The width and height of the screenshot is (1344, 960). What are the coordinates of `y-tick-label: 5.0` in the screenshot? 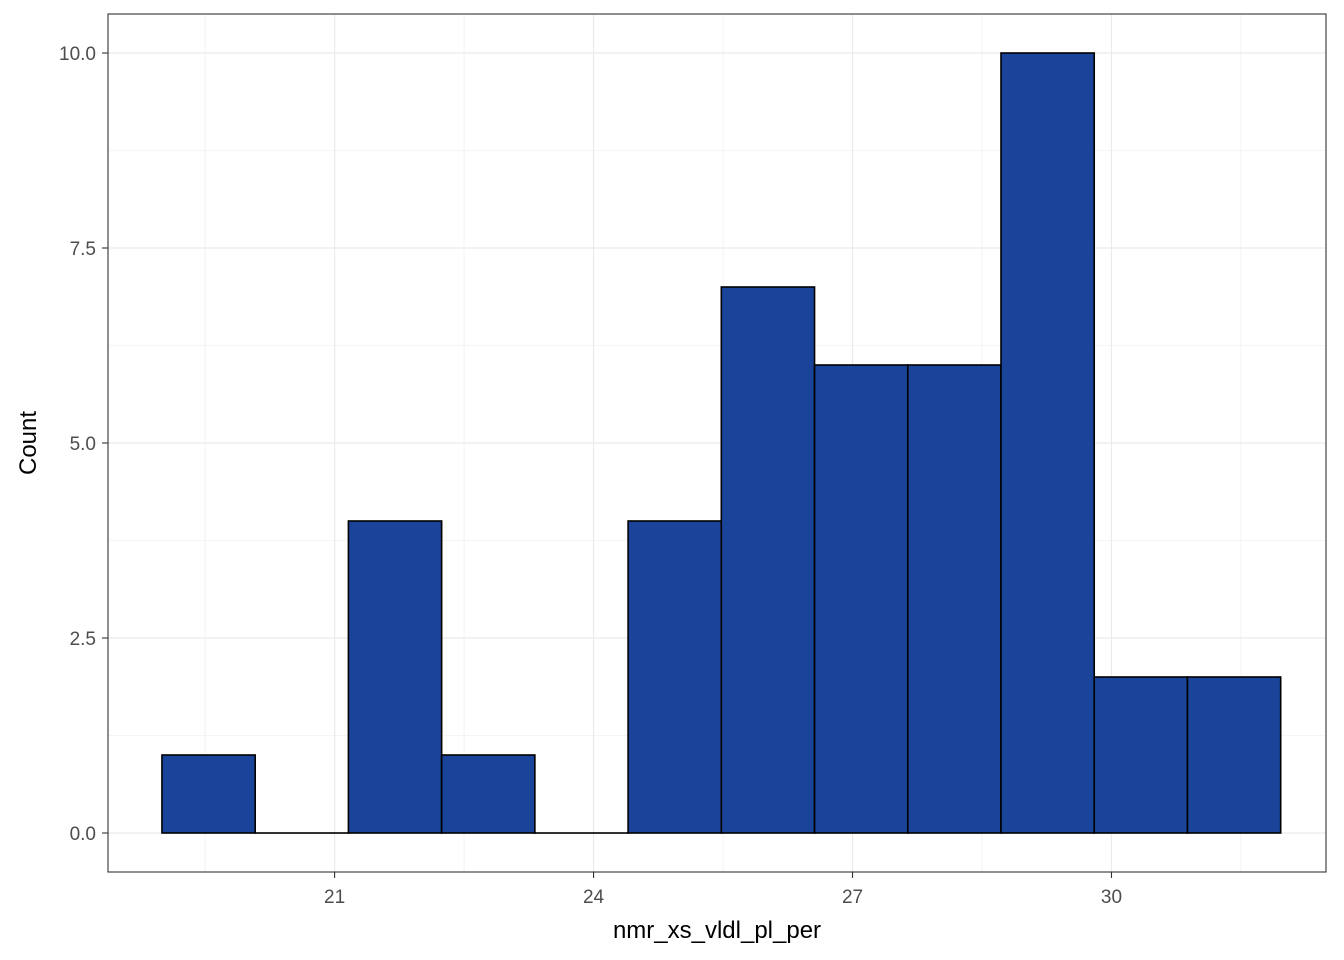 It's located at (83, 444).